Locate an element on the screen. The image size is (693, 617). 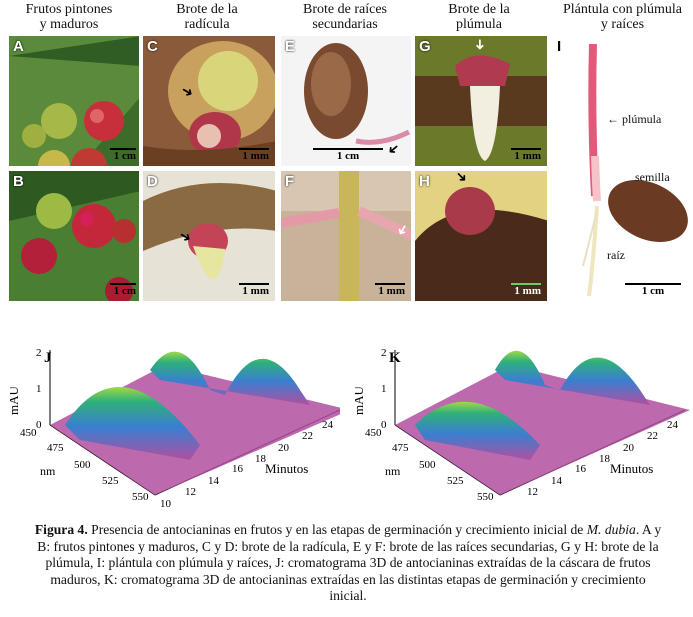
seedling-photo-i is located at coordinates (635, 170).